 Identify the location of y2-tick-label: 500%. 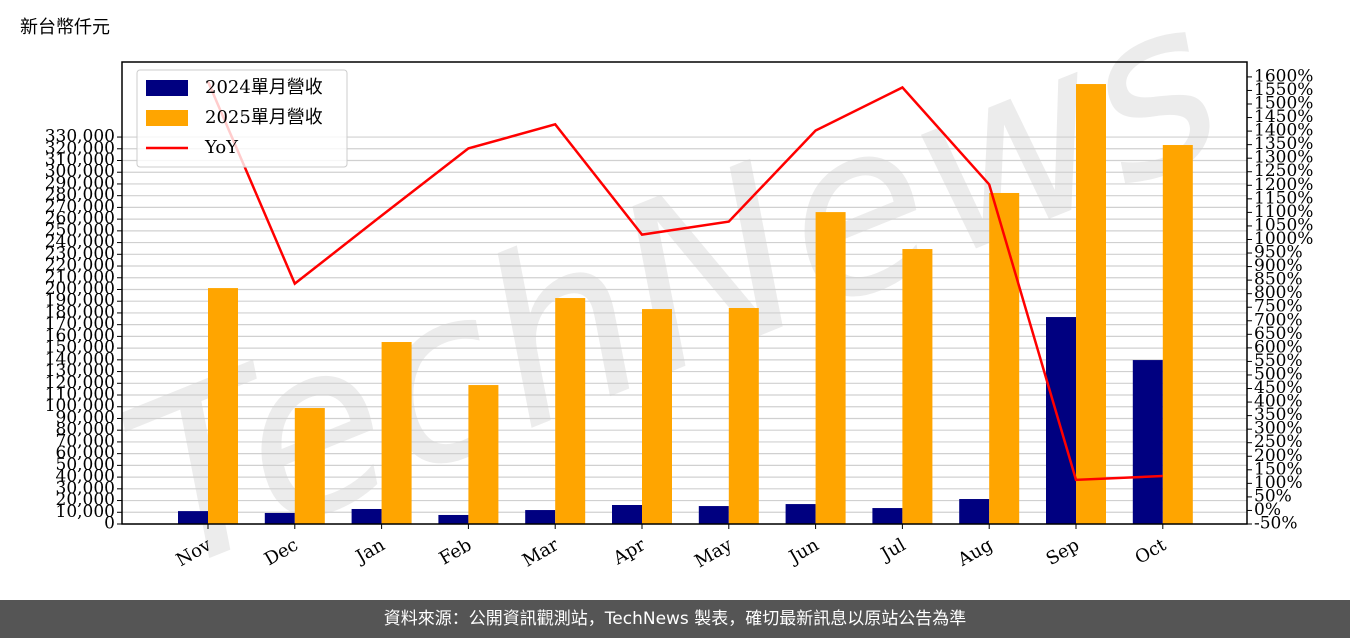
(1278, 374).